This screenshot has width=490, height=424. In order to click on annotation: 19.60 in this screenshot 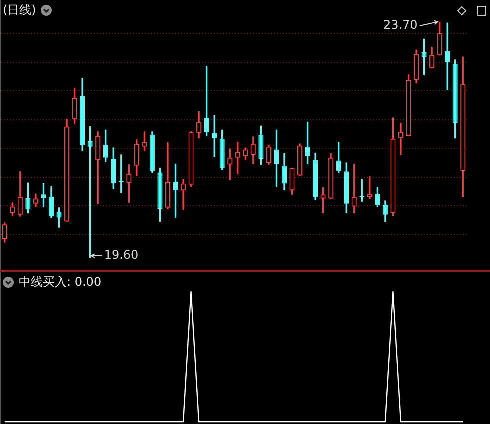, I will do `click(121, 255)`.